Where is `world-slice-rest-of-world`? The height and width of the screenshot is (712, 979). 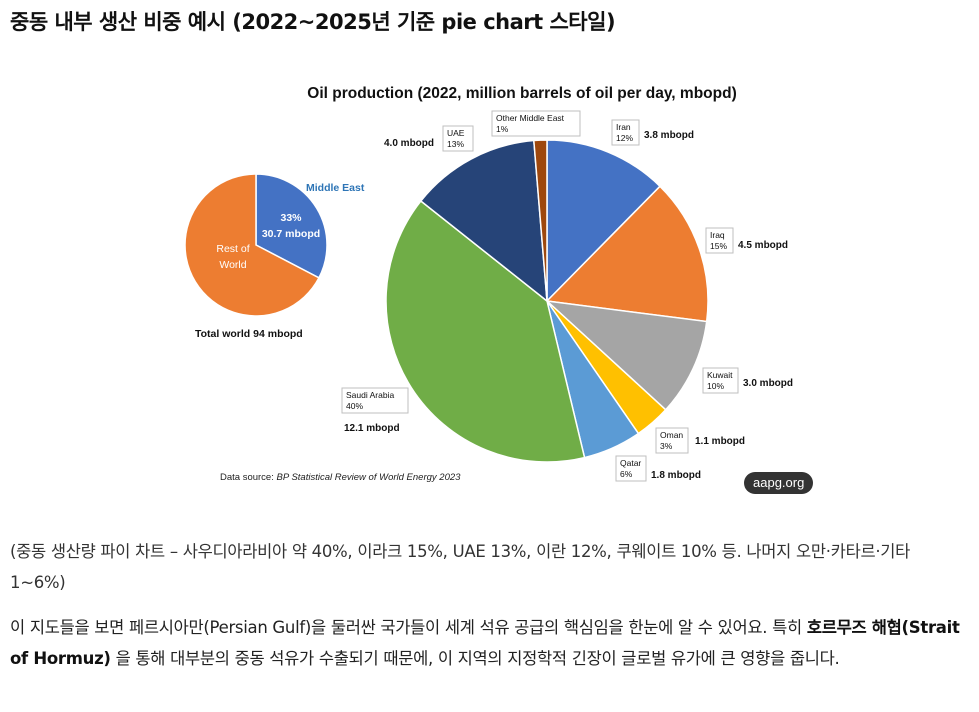
world-slice-rest-of-world is located at coordinates (252, 245).